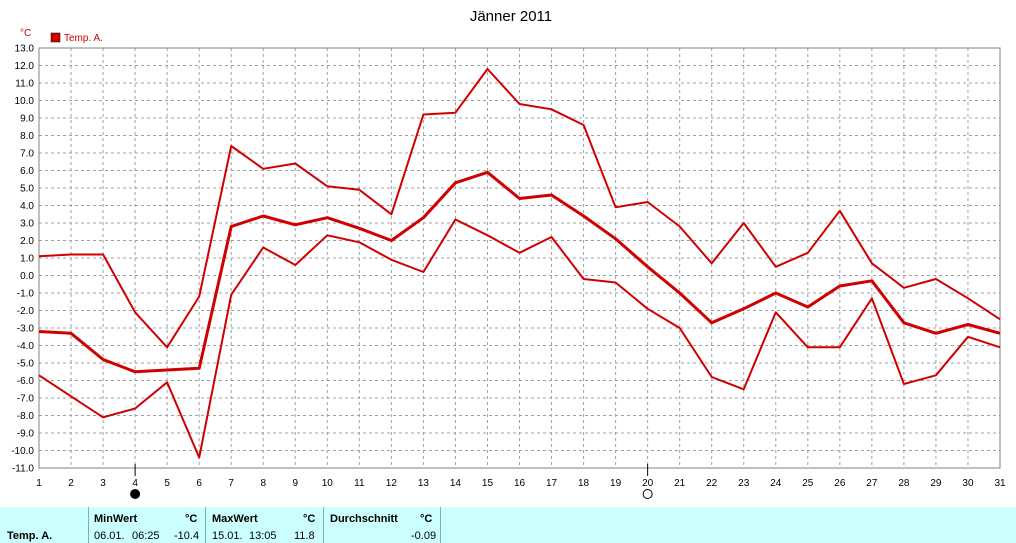 This screenshot has height=543, width=1016. What do you see at coordinates (27, 154) in the screenshot?
I see `y-tick-label: 7.0` at bounding box center [27, 154].